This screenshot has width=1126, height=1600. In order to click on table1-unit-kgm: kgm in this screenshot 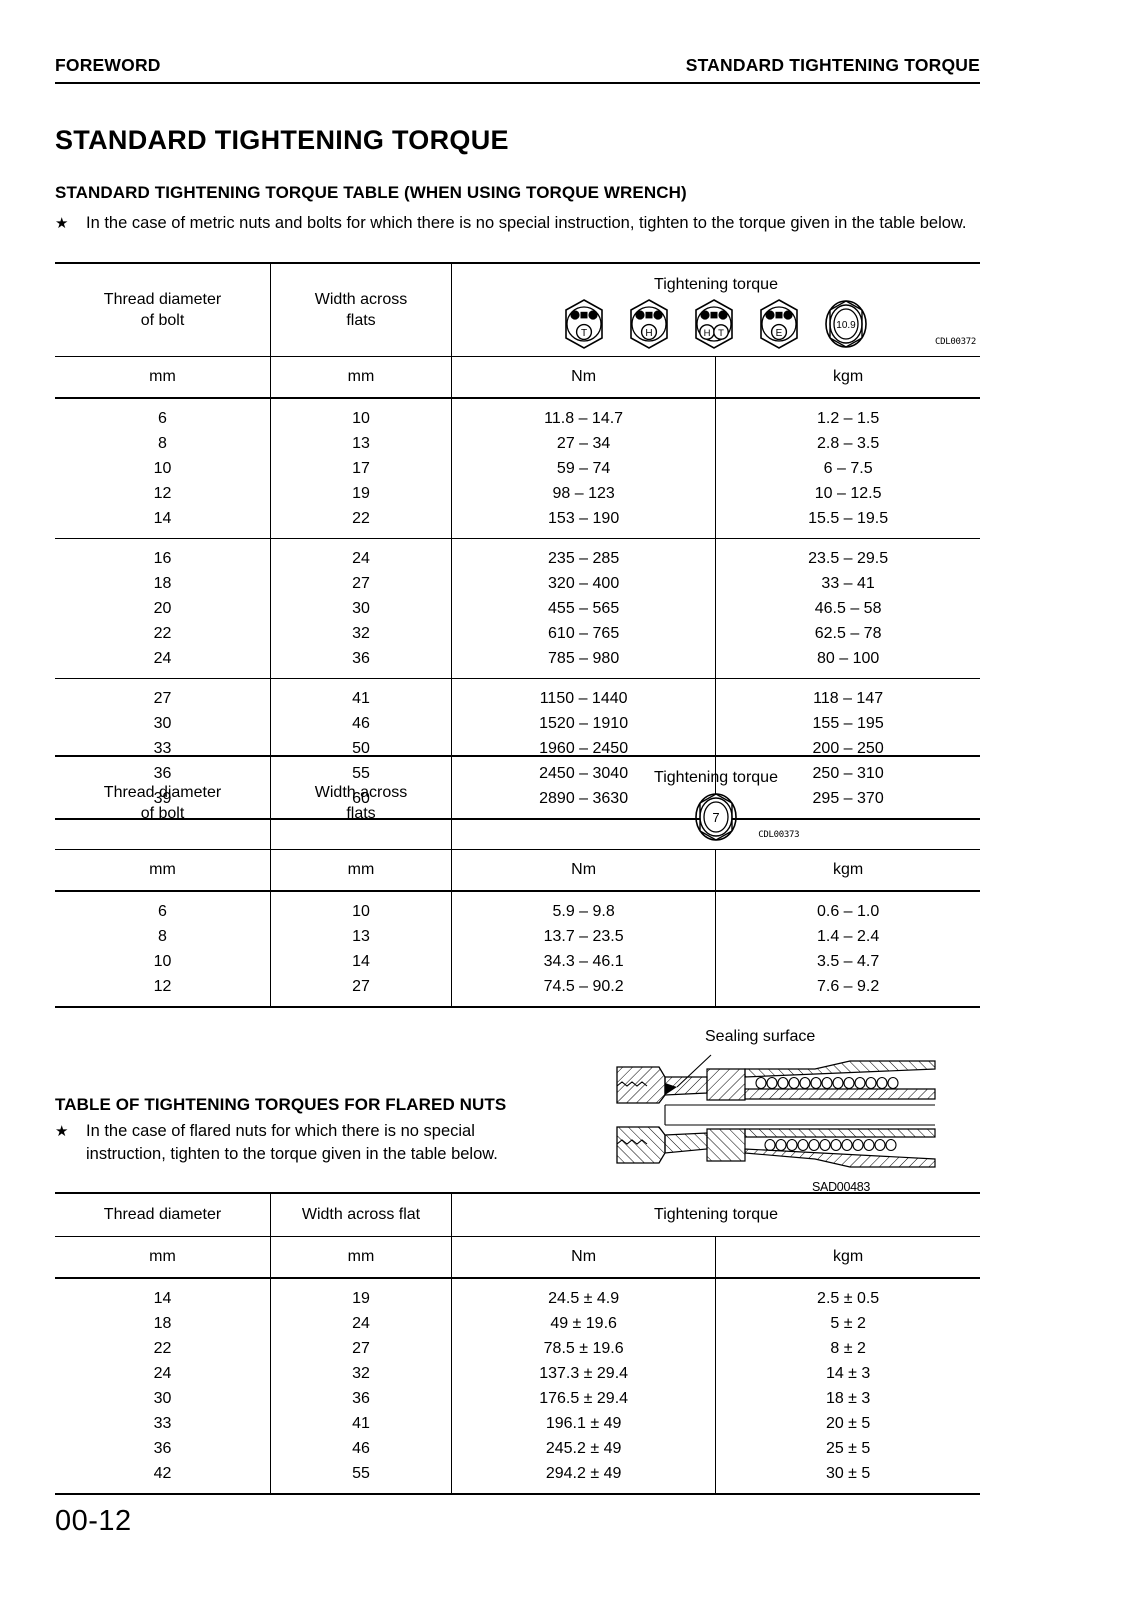, I will do `click(847, 377)`.